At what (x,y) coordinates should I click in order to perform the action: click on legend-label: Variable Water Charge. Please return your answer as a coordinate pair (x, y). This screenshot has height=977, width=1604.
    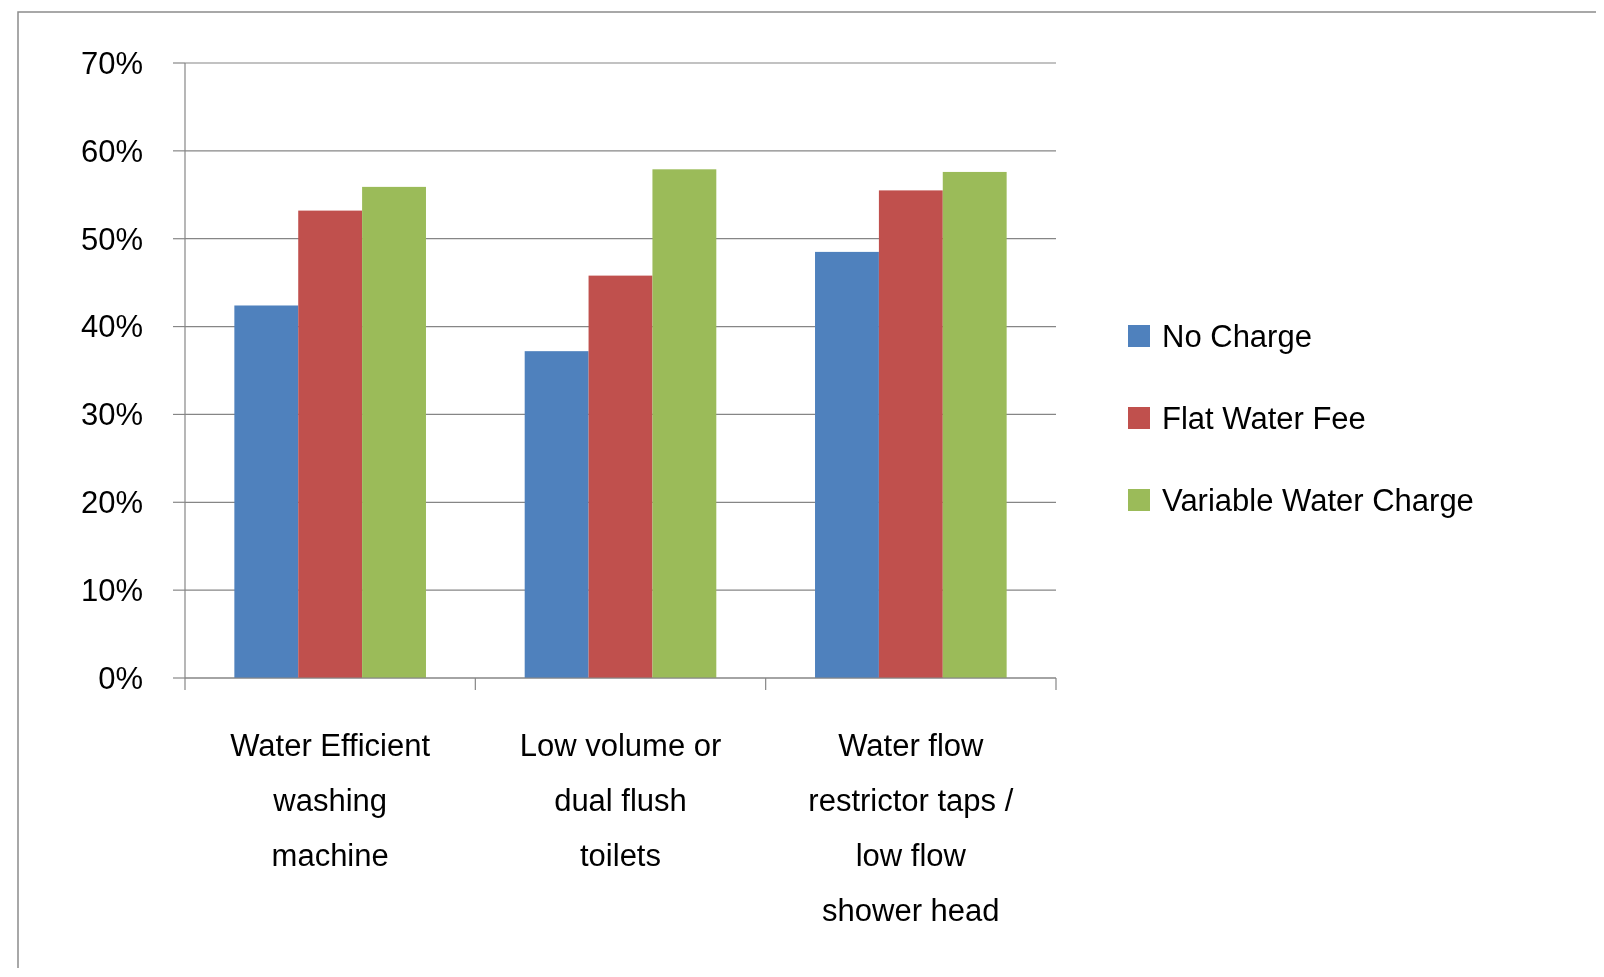
    Looking at the image, I should click on (1318, 500).